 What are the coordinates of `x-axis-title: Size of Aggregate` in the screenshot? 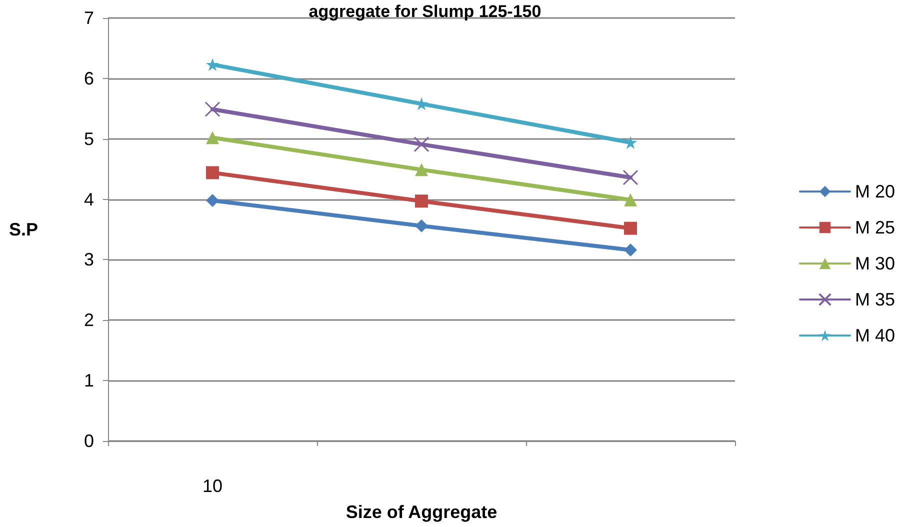 It's located at (422, 512).